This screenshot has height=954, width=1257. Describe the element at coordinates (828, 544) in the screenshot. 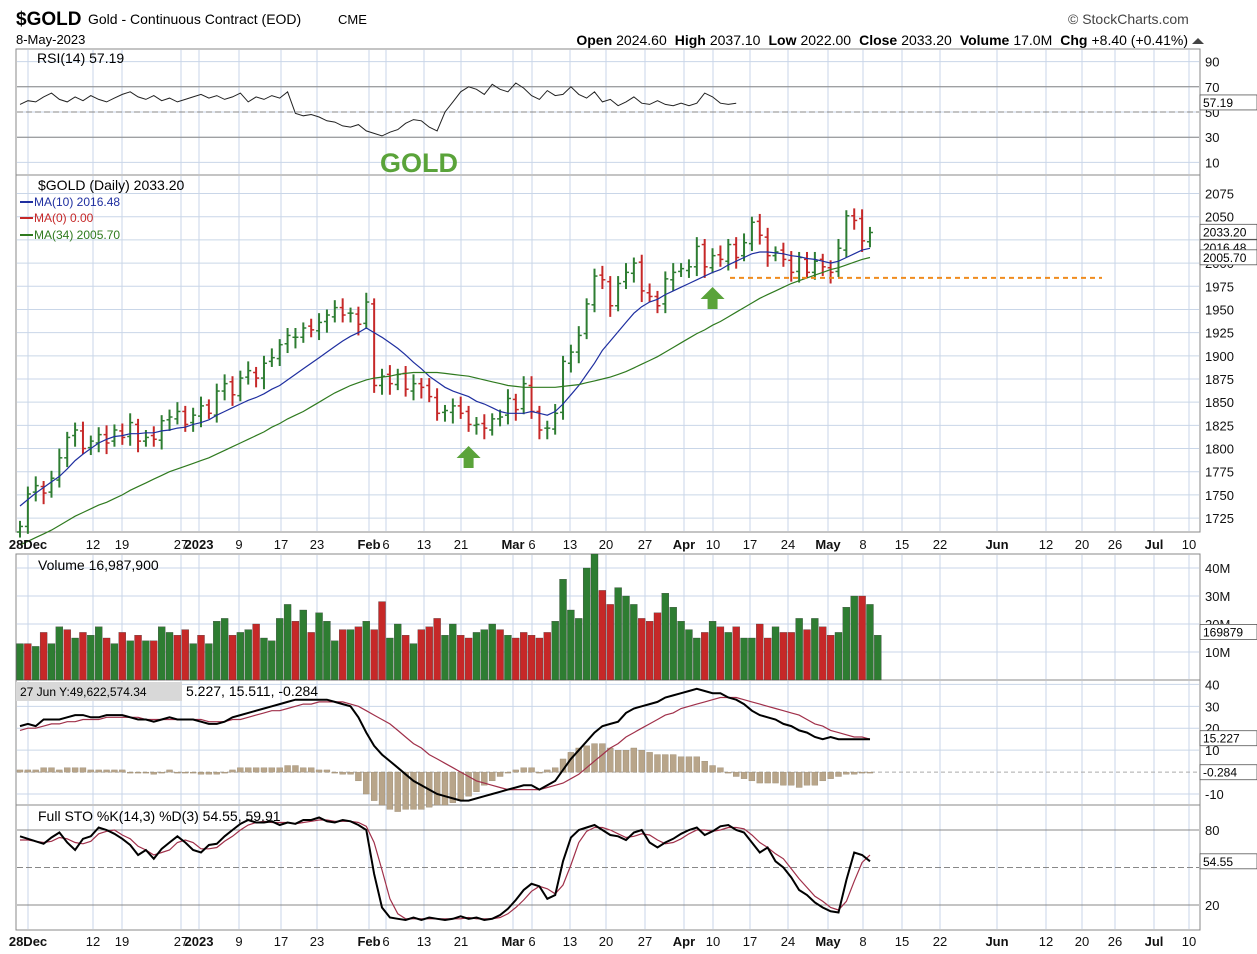

I see `x-tick-label: May` at that location.